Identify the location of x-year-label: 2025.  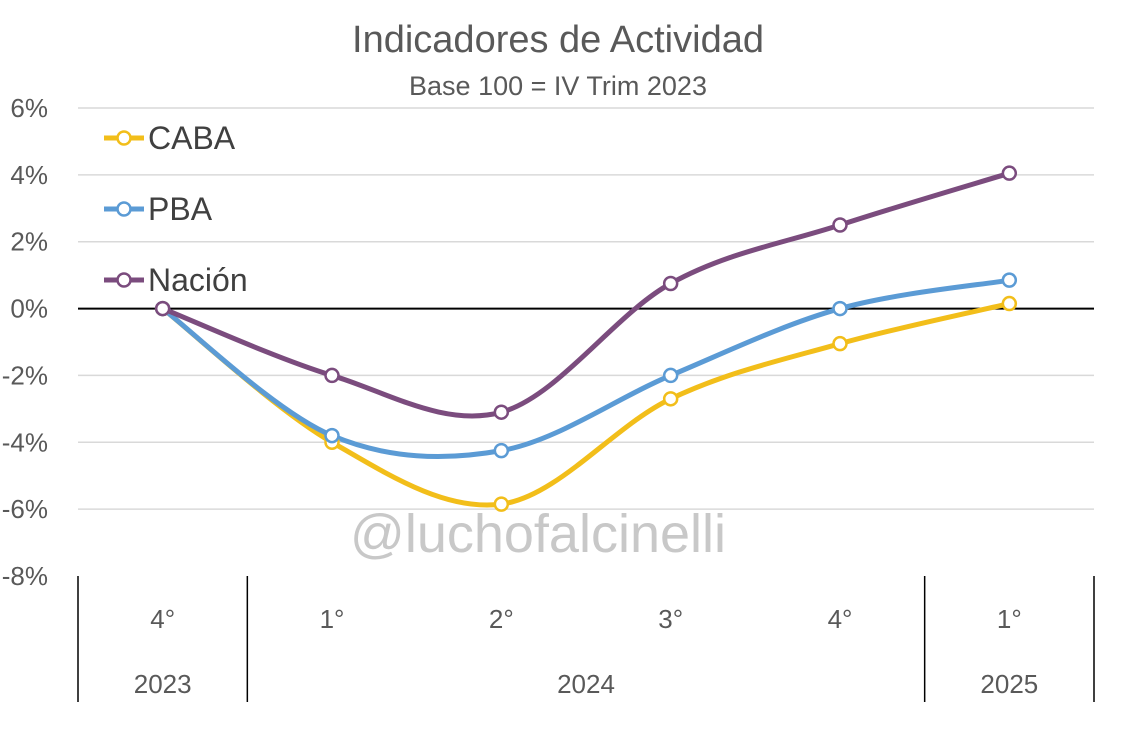
(1009, 684).